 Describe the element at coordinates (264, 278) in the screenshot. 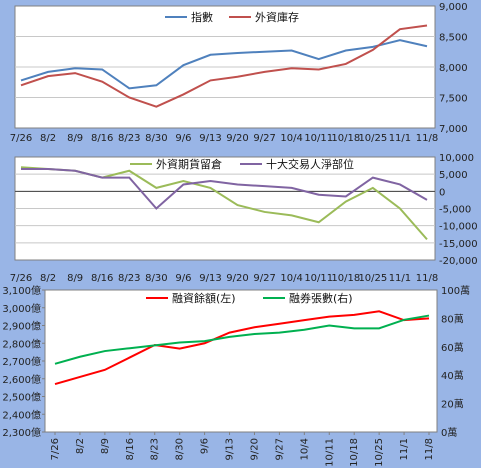

I see `chart2-x-tick-label: 9/27` at that location.